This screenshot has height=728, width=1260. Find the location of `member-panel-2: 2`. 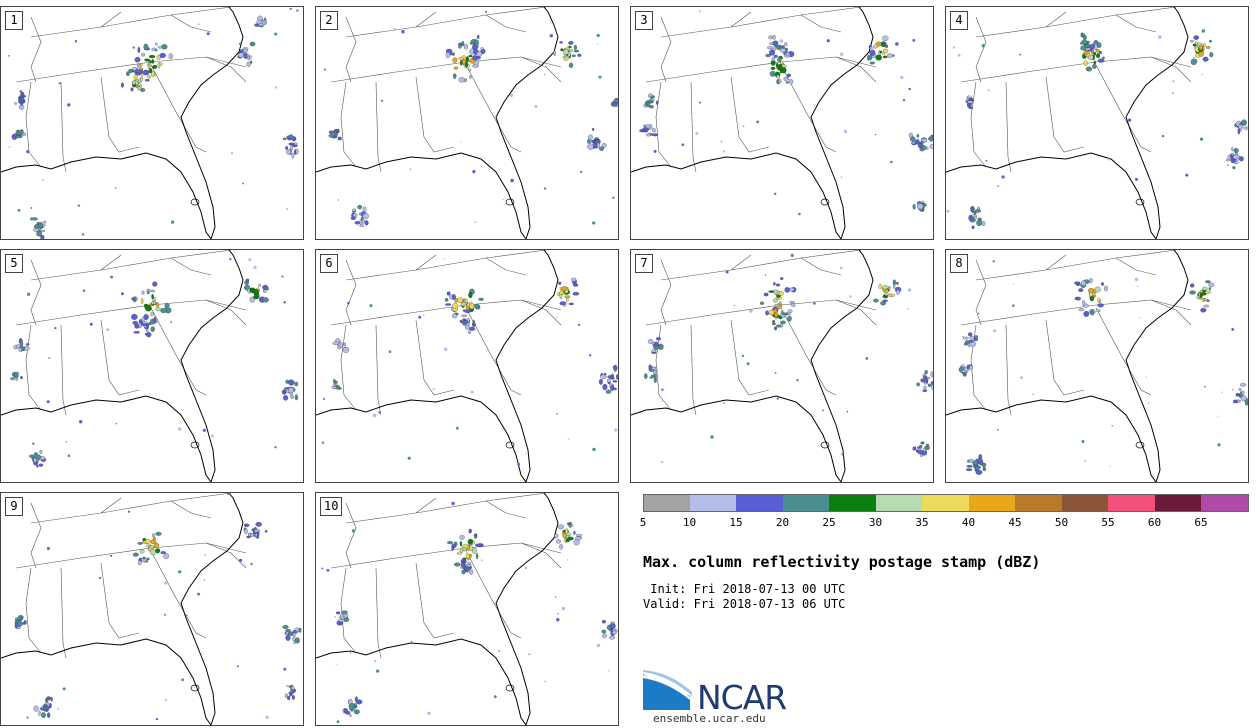

member-panel-2: 2 is located at coordinates (467, 123).